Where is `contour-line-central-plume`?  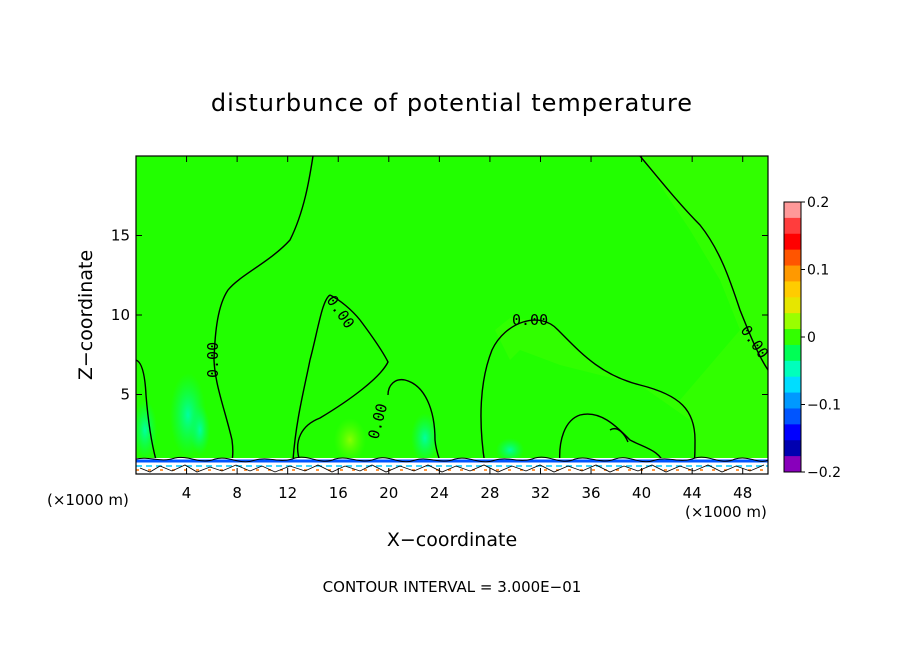
contour-line-central-plume is located at coordinates (340, 378).